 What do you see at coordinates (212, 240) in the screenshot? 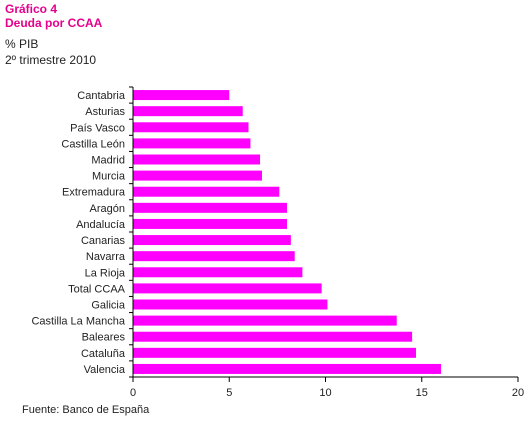
I see `bar-canarias` at bounding box center [212, 240].